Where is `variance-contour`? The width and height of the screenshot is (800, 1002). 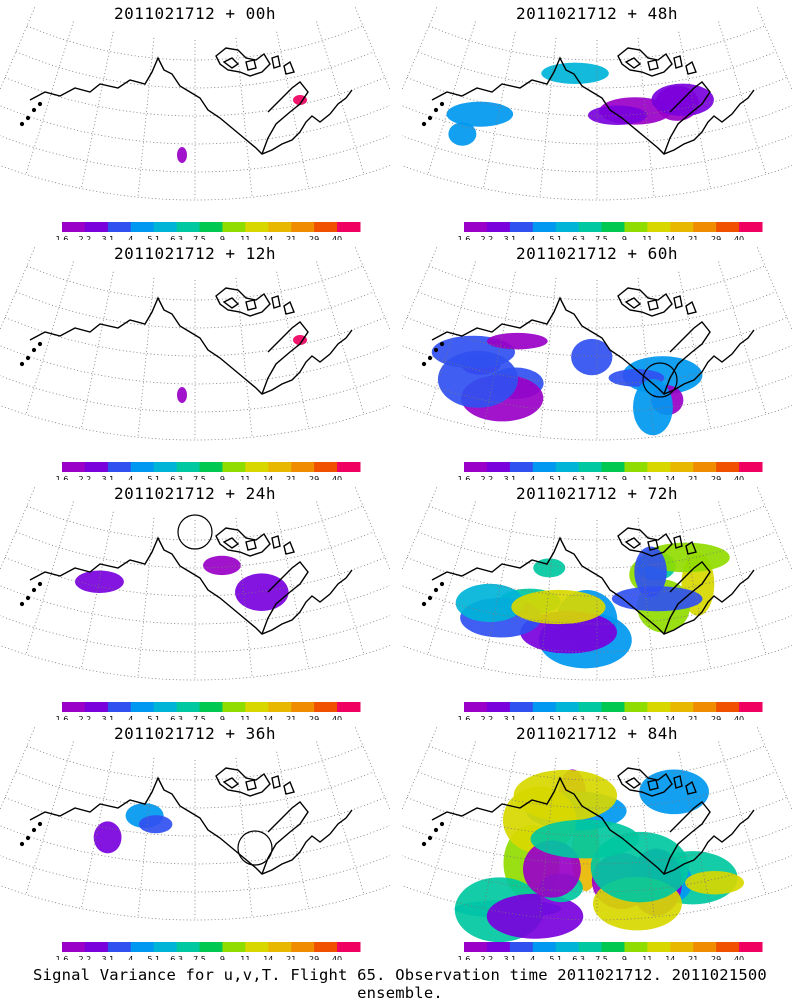 variance-contour is located at coordinates (222, 565).